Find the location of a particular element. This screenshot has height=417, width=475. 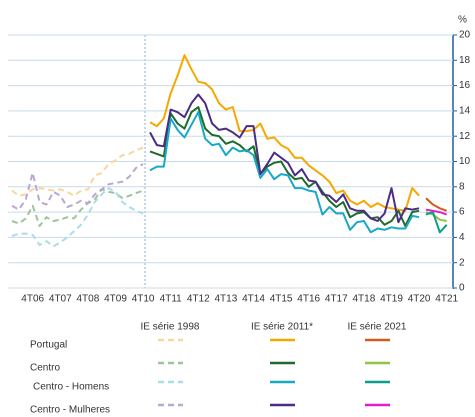

x-tick-label: 4T20 is located at coordinates (419, 299).